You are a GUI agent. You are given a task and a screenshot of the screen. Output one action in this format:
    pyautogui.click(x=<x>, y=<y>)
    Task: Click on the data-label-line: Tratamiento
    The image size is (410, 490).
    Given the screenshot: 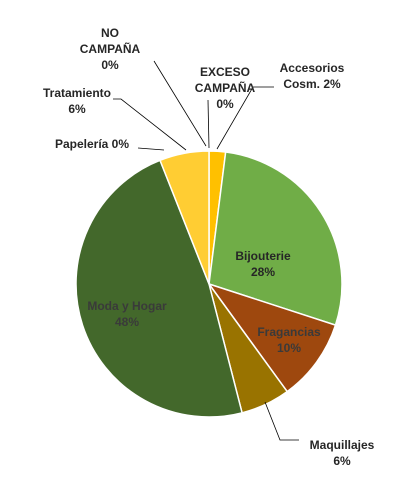 What is the action you would take?
    pyautogui.click(x=77, y=93)
    